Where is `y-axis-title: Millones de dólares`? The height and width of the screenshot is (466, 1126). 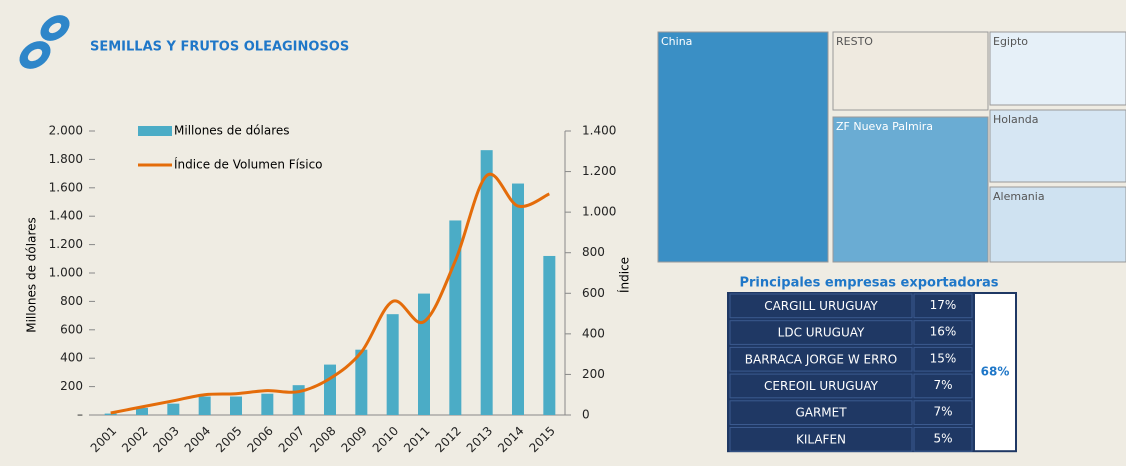 y-axis-title: Millones de dólares is located at coordinates (32, 275).